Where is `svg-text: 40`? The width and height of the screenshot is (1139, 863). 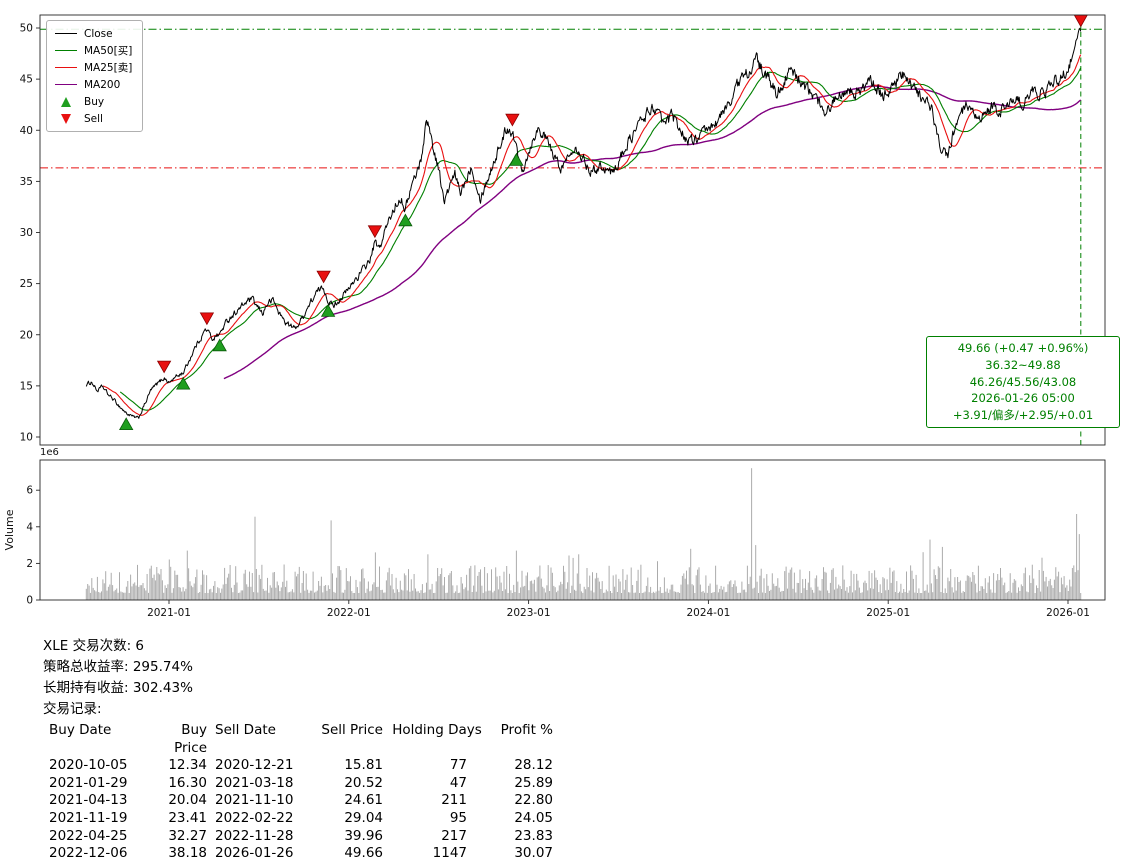 svg-text: 40 is located at coordinates (26, 131).